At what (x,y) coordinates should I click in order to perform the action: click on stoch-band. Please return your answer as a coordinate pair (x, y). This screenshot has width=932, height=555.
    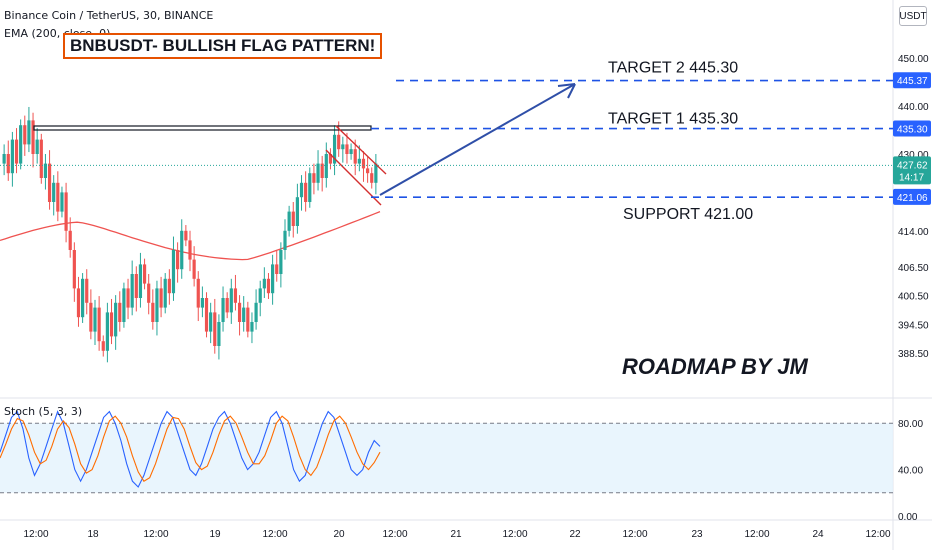
    Looking at the image, I should click on (446, 458).